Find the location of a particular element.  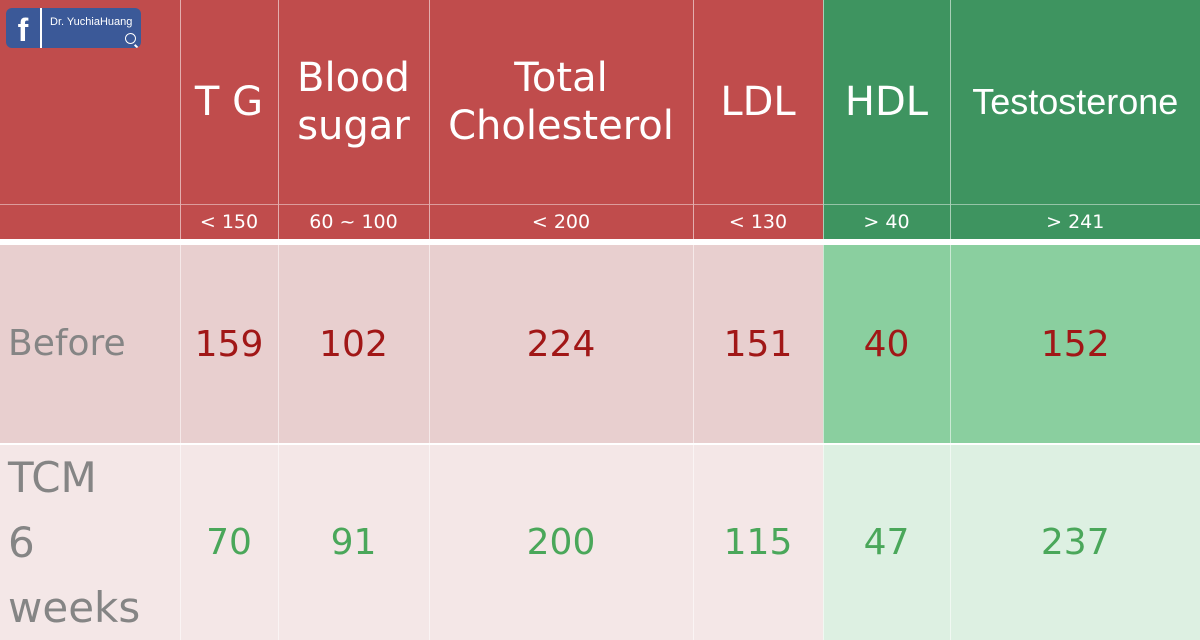

header-label: Testosterone is located at coordinates (1075, 102).